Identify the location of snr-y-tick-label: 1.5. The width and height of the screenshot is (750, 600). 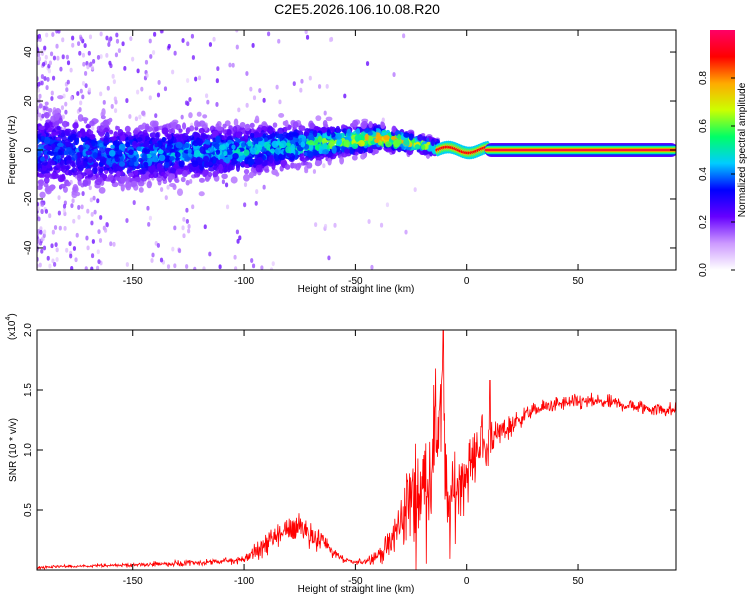
(28, 390).